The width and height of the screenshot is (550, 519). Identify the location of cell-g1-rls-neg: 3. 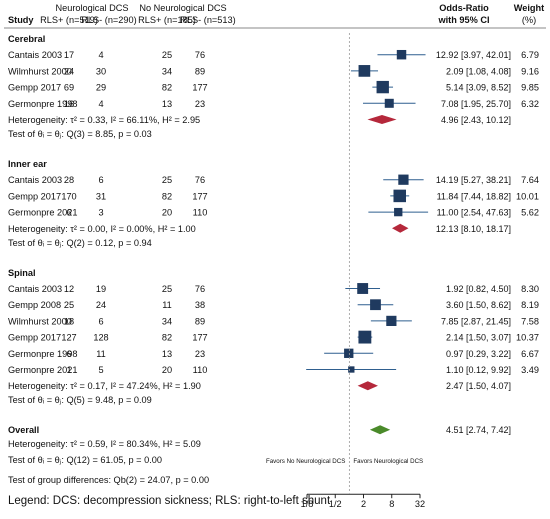
(100, 213).